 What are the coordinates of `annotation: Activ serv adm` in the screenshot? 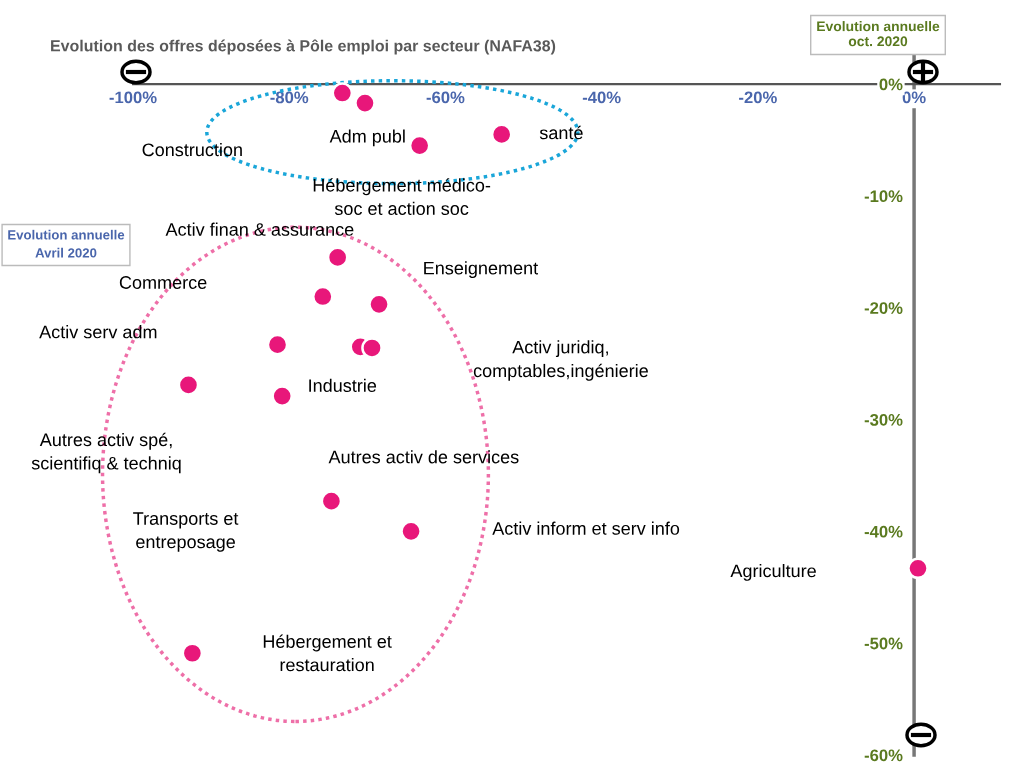 It's located at (98, 332).